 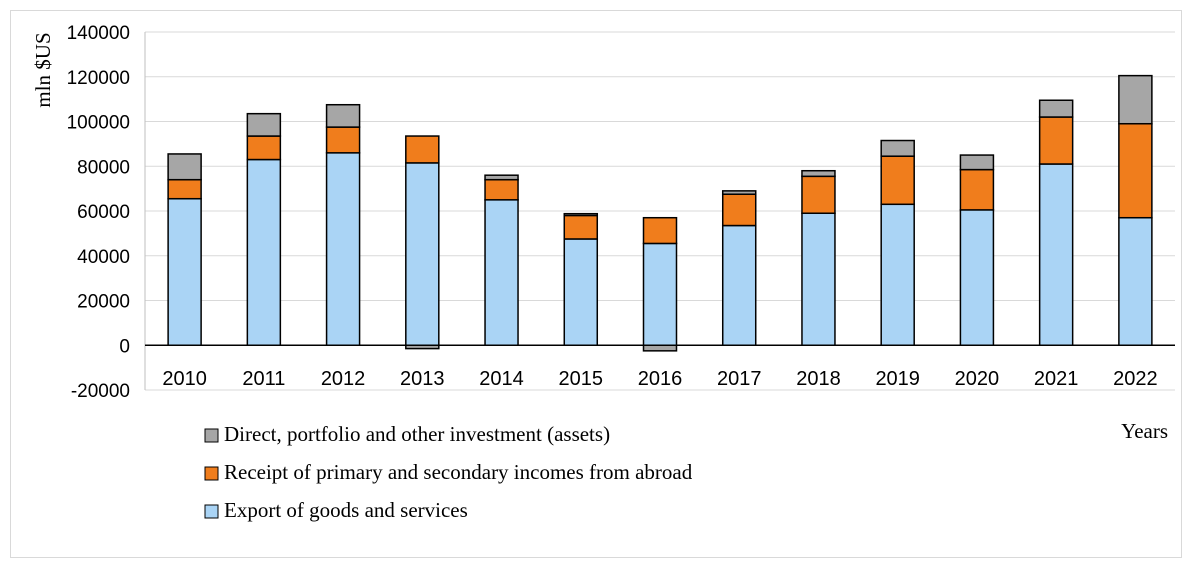 What do you see at coordinates (43, 69) in the screenshot?
I see `y-axis-title: mln $US` at bounding box center [43, 69].